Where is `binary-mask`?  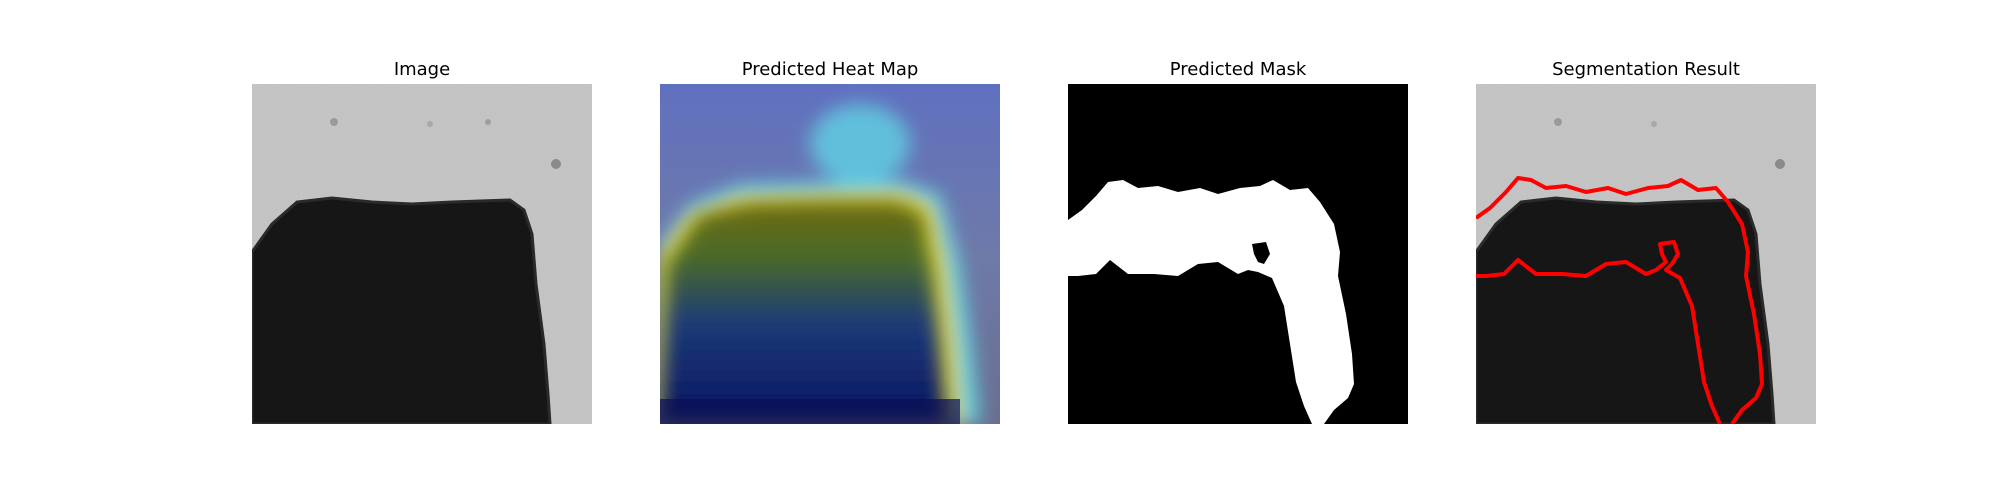 binary-mask is located at coordinates (1238, 254).